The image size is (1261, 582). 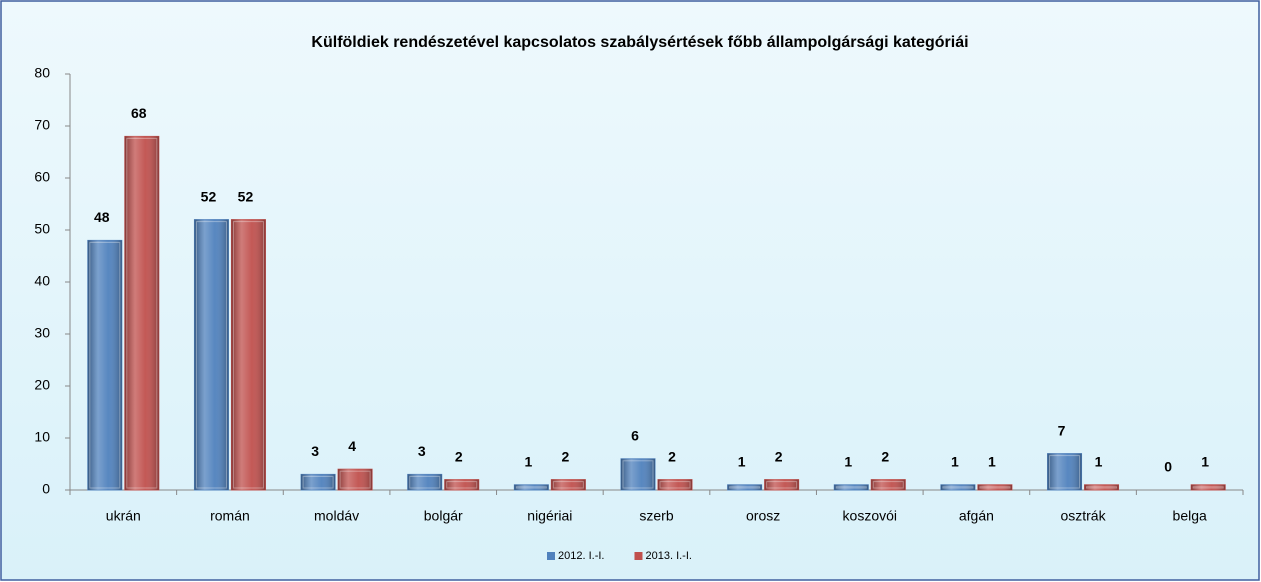 What do you see at coordinates (443, 516) in the screenshot?
I see `x-tick-label: bolgár` at bounding box center [443, 516].